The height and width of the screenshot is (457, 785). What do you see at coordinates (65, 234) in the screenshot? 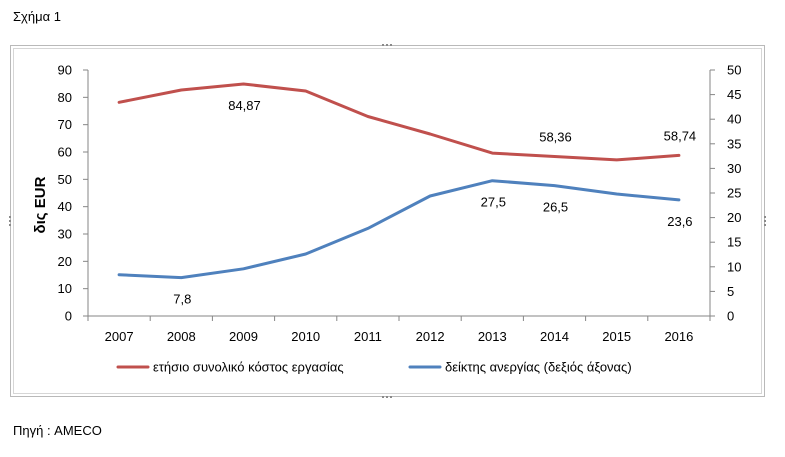
I see `y-tick-label-left: 30` at bounding box center [65, 234].